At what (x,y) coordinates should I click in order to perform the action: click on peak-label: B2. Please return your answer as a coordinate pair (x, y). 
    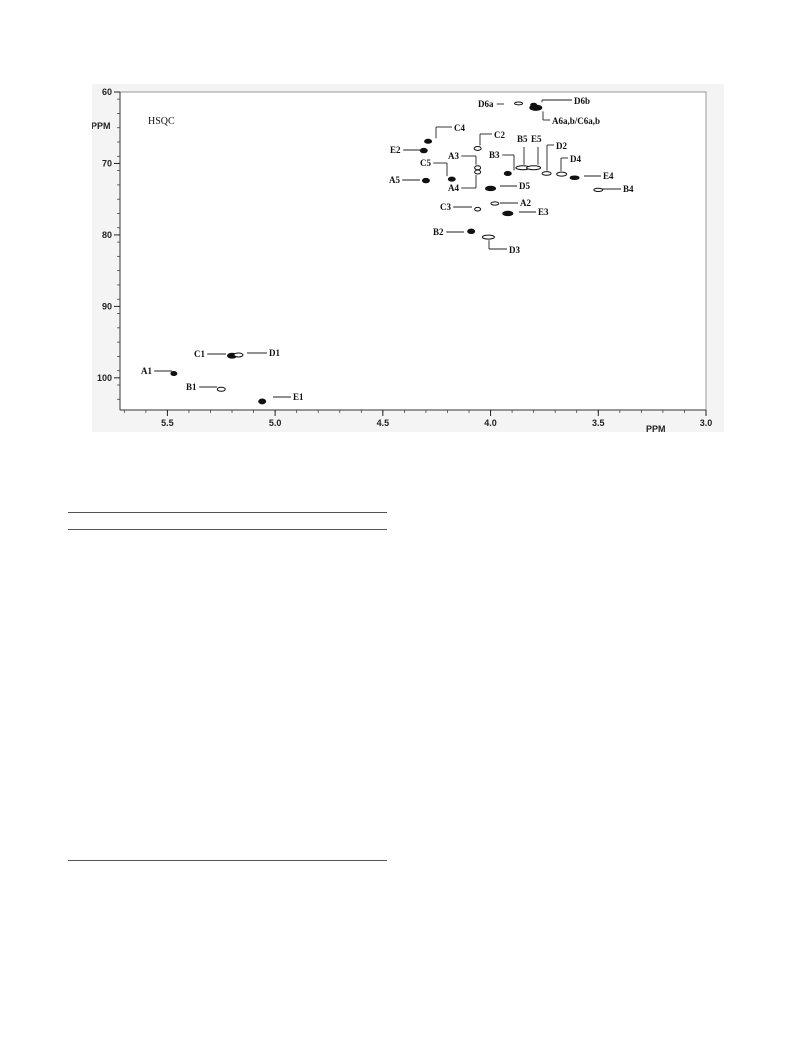
    Looking at the image, I should click on (438, 232).